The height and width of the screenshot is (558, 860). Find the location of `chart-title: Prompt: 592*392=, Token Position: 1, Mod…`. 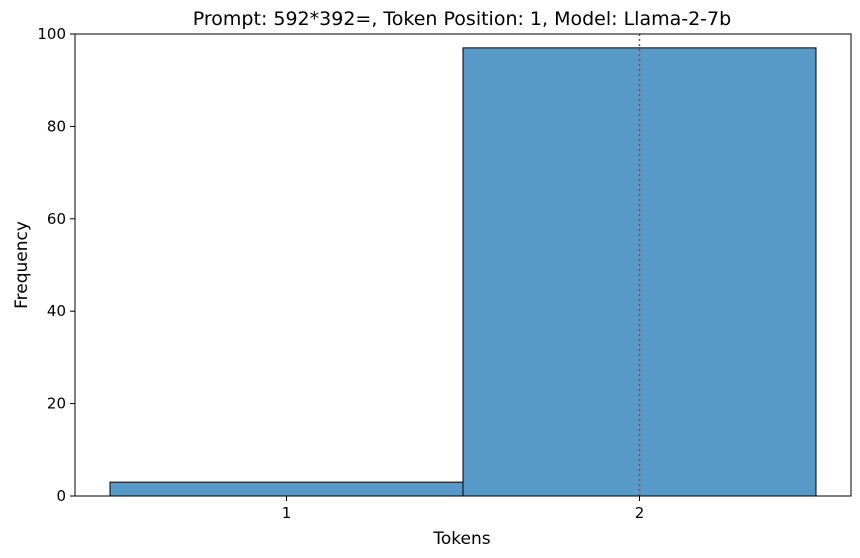

chart-title: Prompt: 592*392=, Token Position: 1, Mod… is located at coordinates (462, 19).